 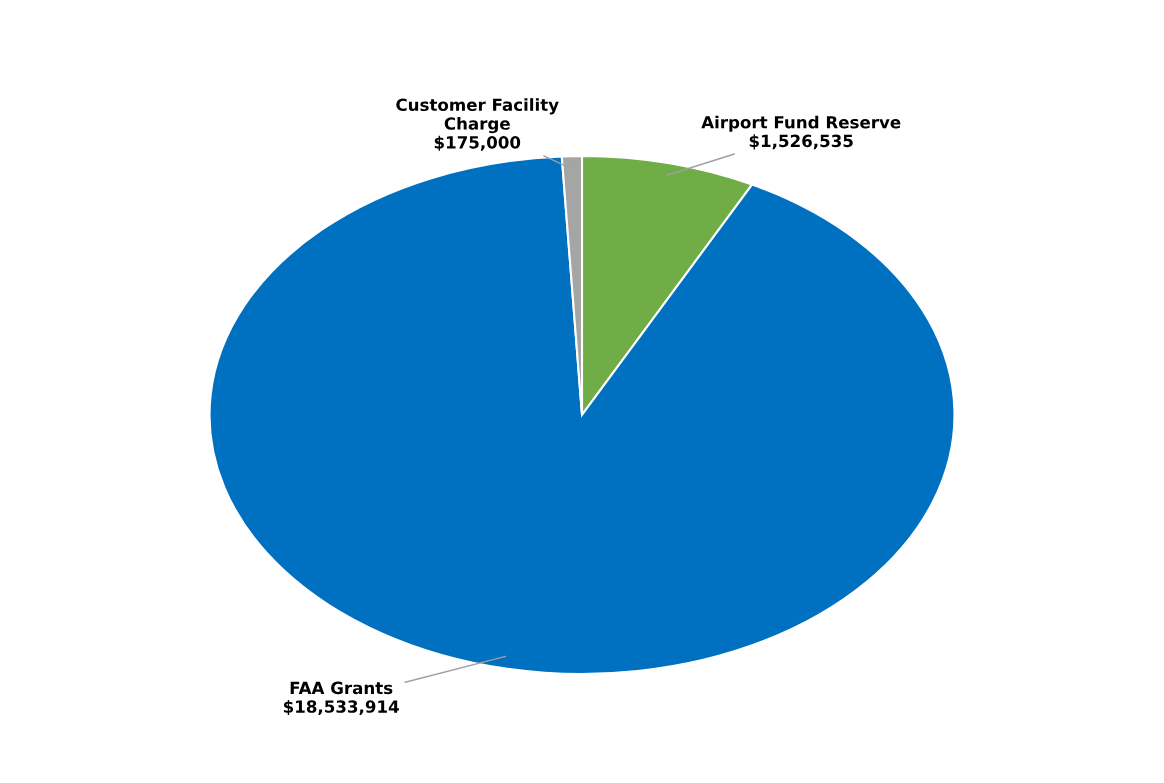 I want to click on data-label: $1,526,535, so click(x=801, y=142).